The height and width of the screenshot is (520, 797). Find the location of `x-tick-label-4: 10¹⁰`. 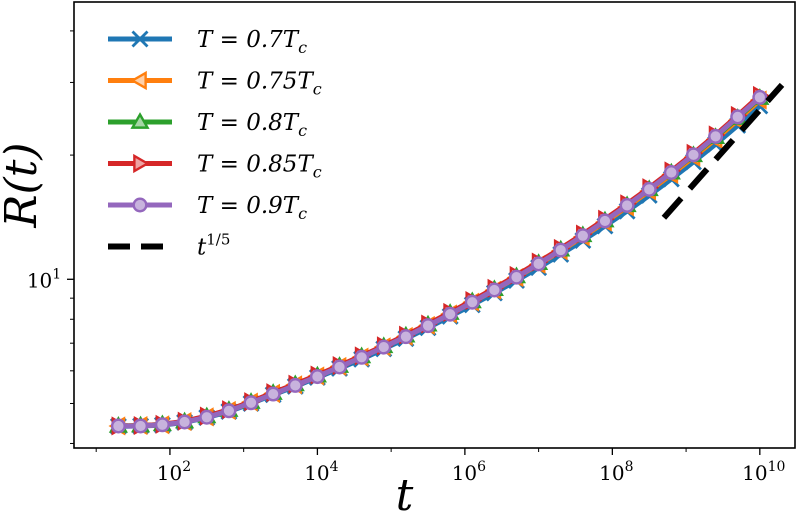

x-tick-label-4: 10¹⁰ is located at coordinates (763, 472).